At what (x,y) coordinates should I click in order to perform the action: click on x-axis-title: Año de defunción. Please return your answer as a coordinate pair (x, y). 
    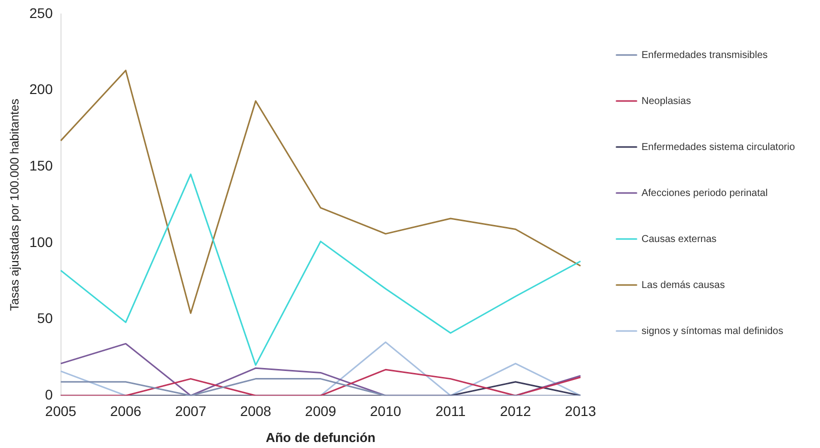
    Looking at the image, I should click on (321, 437).